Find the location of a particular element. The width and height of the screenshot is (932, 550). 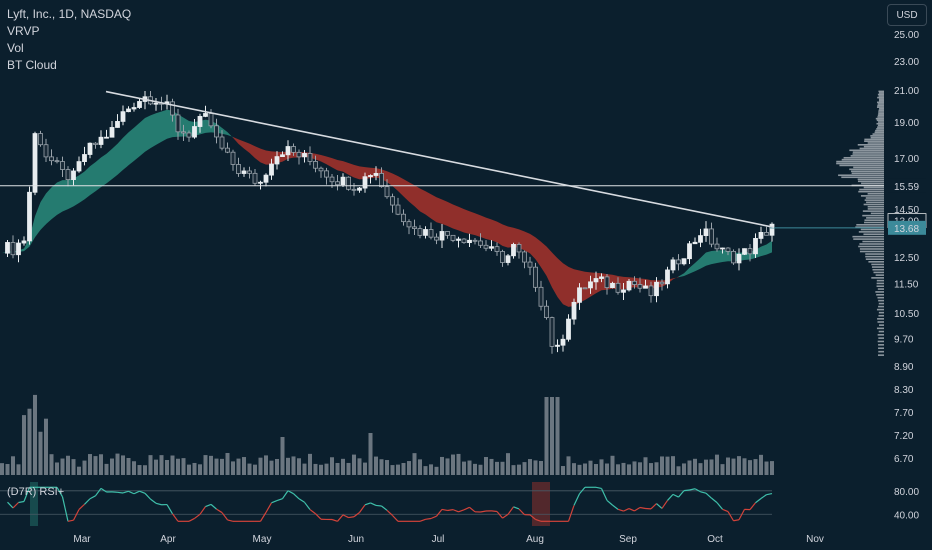

indicator-vol: Vol is located at coordinates (15, 48).